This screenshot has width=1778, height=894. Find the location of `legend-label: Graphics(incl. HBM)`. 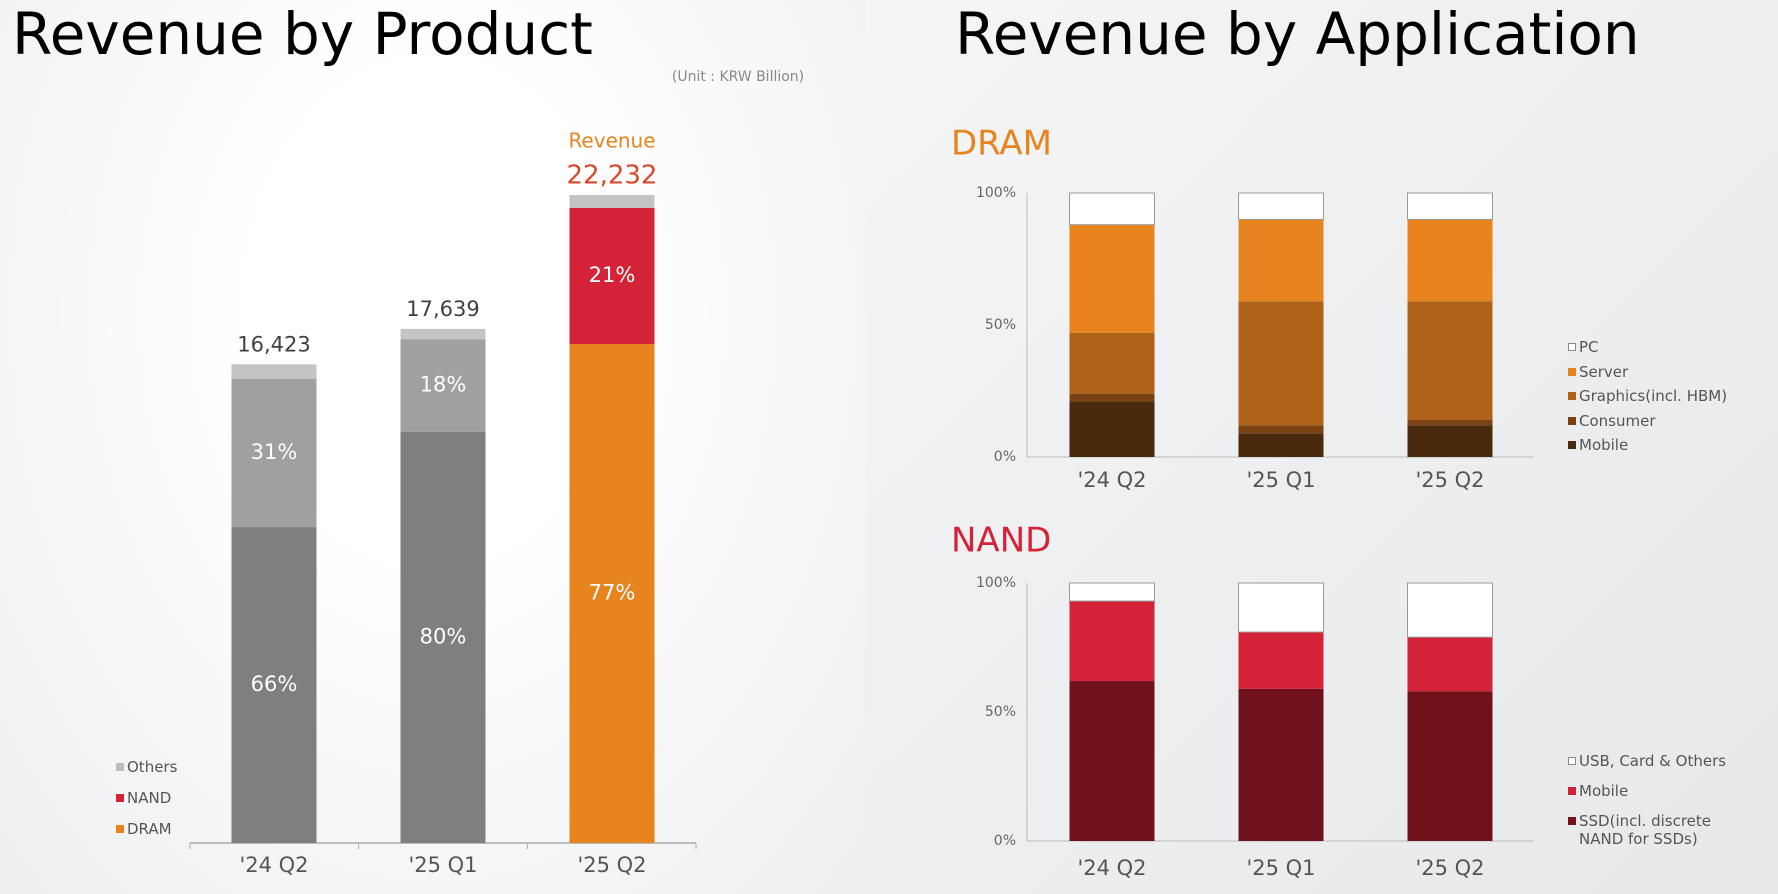

legend-label: Graphics(incl. HBM) is located at coordinates (1653, 396).